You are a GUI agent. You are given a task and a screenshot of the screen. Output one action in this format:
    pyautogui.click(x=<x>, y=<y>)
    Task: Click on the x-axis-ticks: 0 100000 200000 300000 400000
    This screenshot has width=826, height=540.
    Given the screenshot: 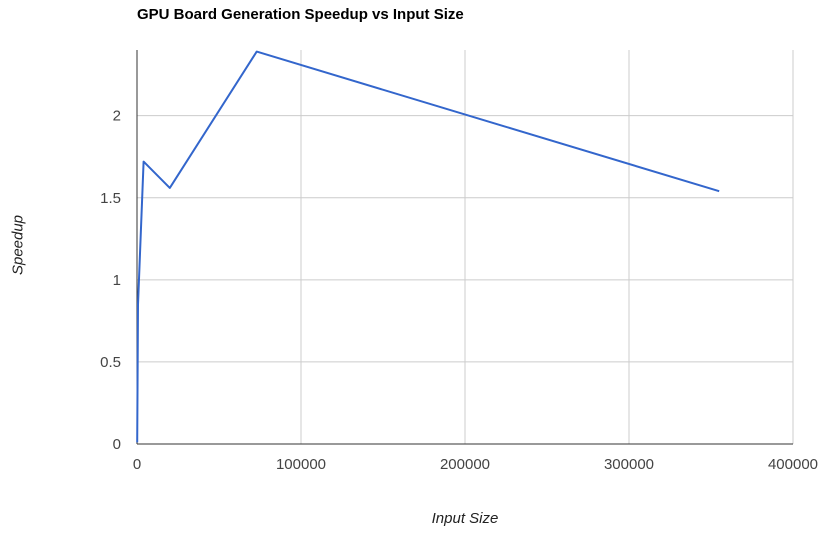 What is the action you would take?
    pyautogui.click(x=475, y=464)
    